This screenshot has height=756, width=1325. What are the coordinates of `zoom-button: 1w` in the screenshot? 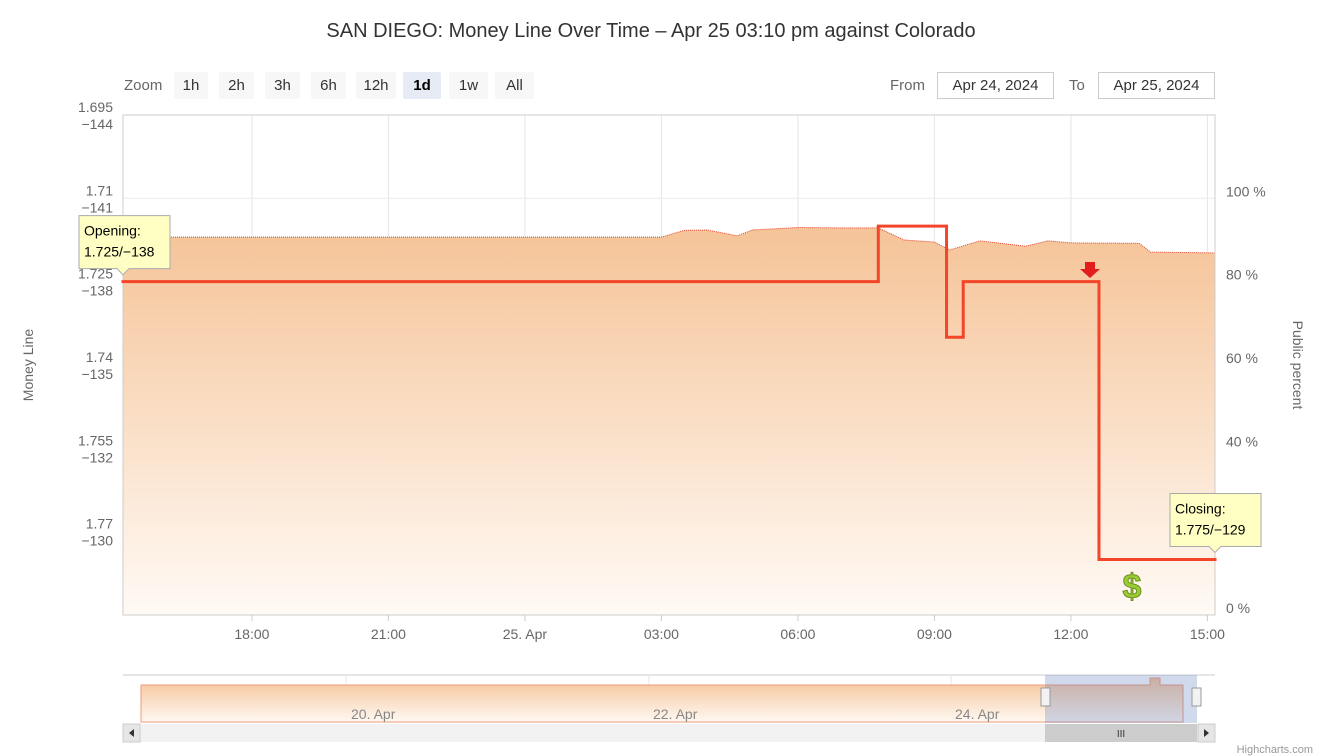 It's located at (468, 85).